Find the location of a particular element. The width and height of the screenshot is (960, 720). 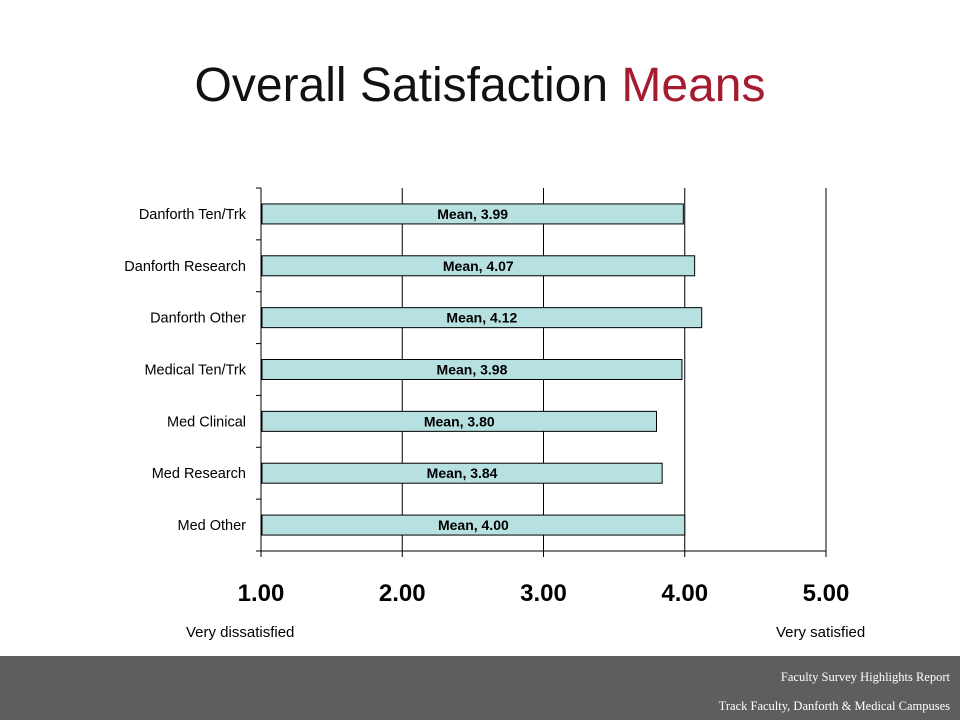

bar-data-label: Mean, 3.99 is located at coordinates (472, 214).